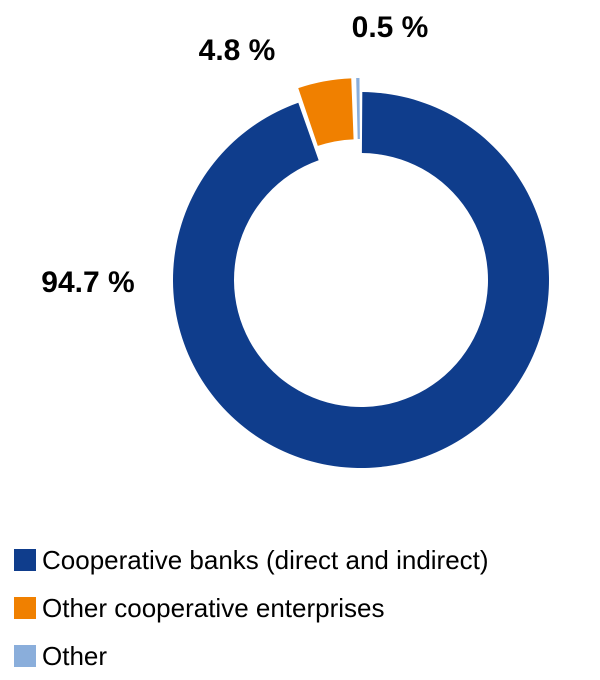  I want to click on data-label-cooperative-banks: 94.7 %, so click(87, 282).